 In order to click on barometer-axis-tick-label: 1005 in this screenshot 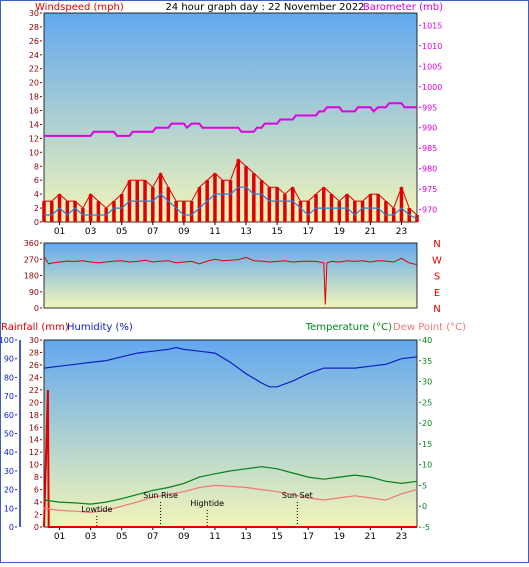, I will do `click(432, 66)`.